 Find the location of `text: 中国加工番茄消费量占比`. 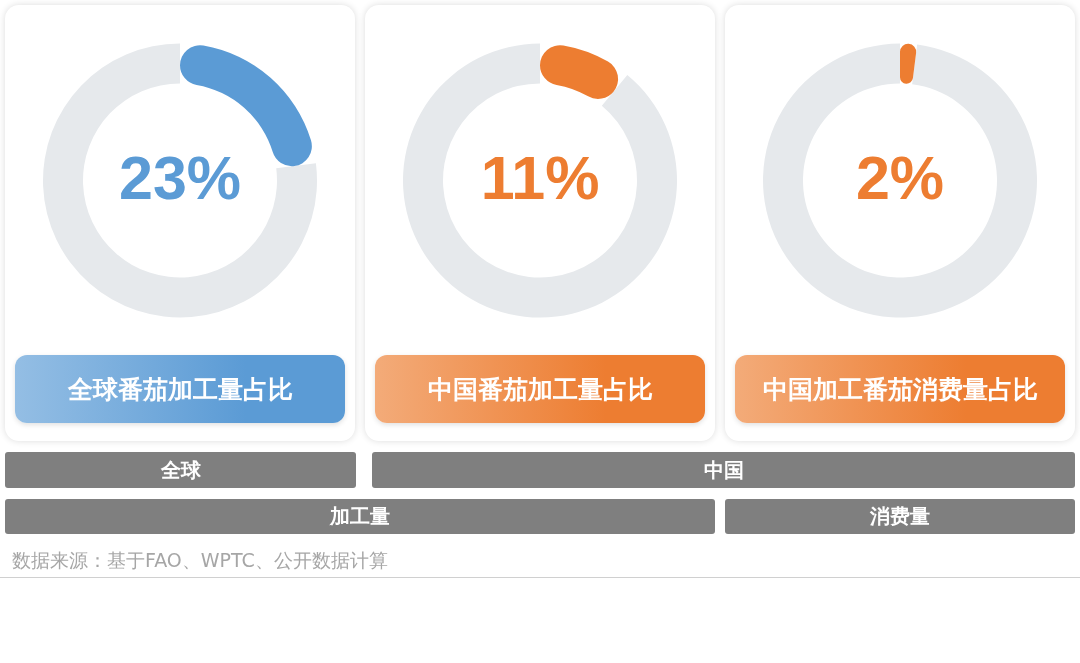

text: 中国加工番茄消费量占比 is located at coordinates (900, 389).